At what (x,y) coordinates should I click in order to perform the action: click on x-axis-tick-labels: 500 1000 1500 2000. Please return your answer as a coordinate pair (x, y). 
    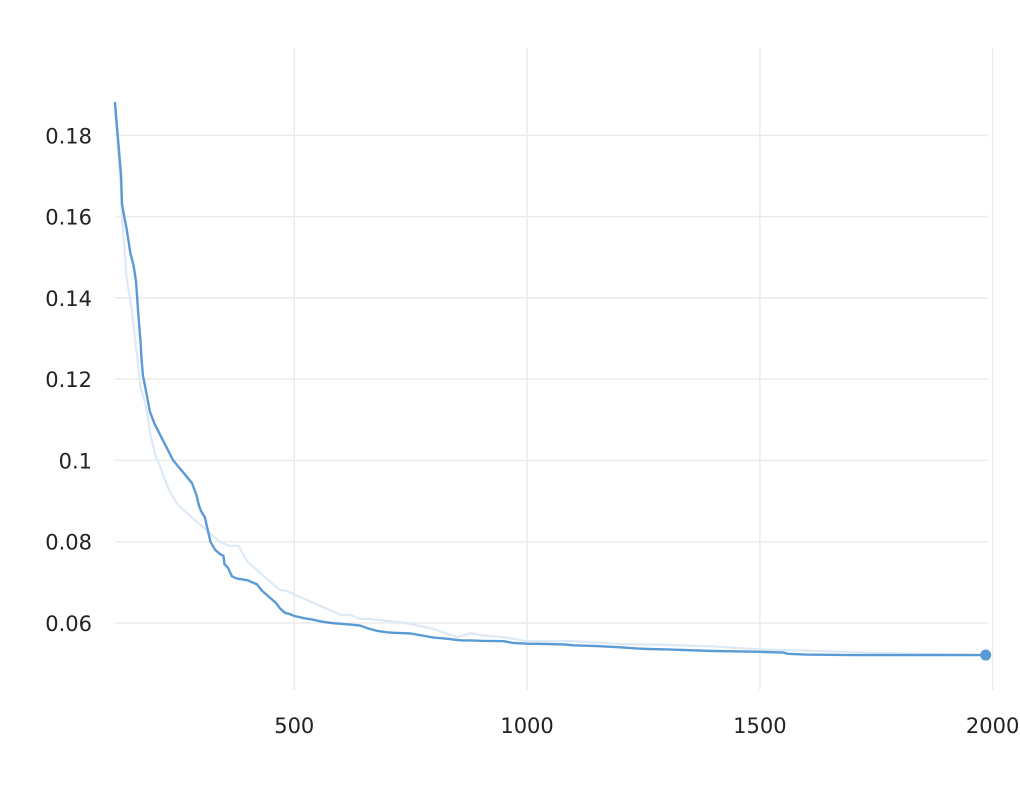
    Looking at the image, I should click on (646, 726).